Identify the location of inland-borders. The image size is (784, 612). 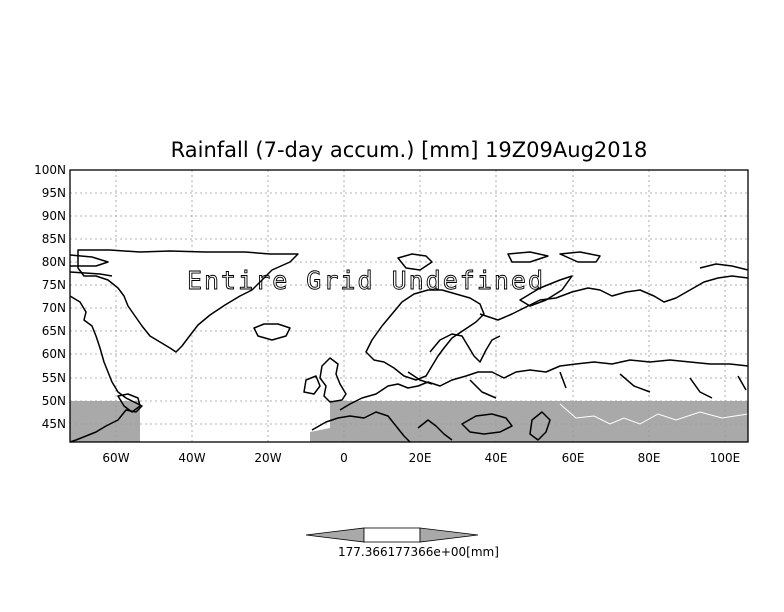
(577, 385).